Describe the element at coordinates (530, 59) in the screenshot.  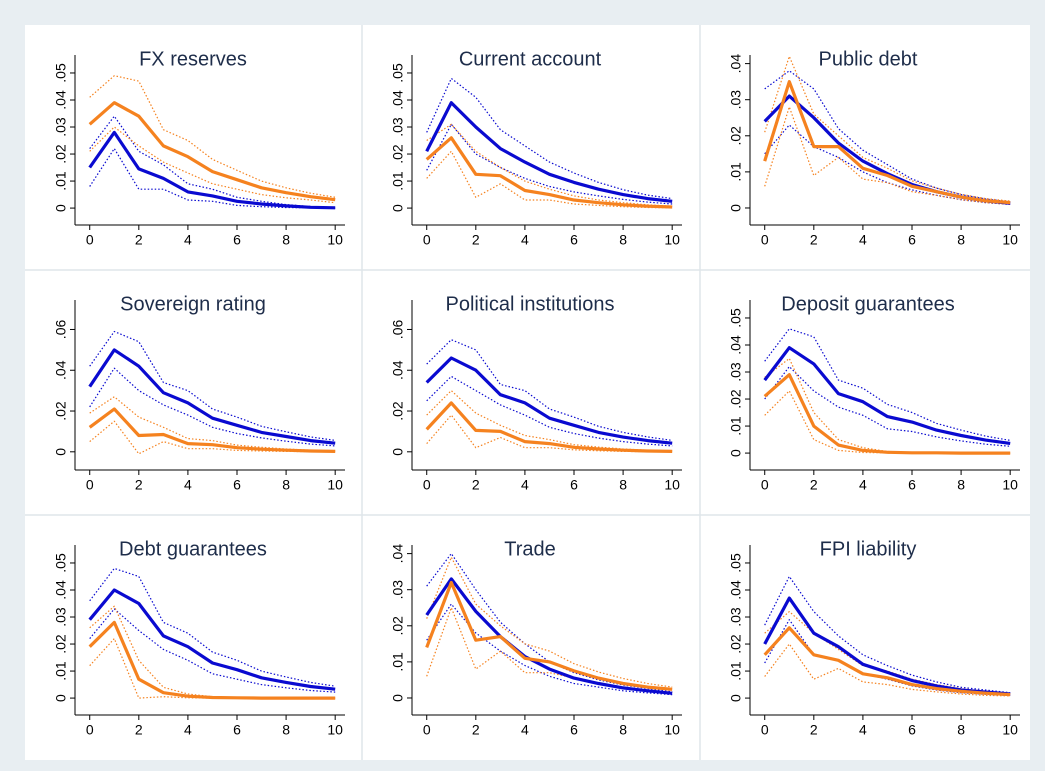
I see `panel-title: Current account` at that location.